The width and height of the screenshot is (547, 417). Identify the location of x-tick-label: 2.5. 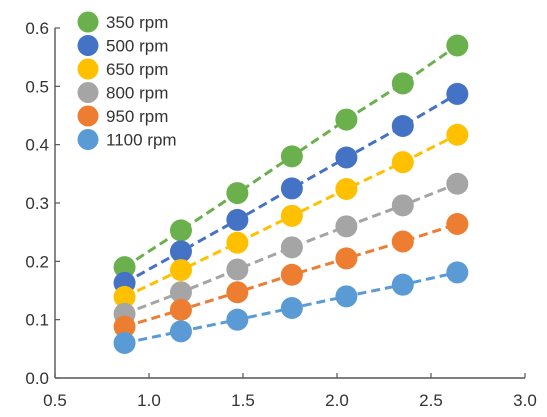
(431, 400).